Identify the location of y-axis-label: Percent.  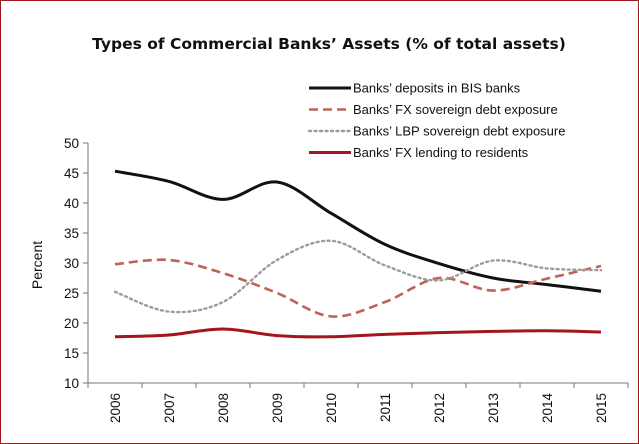
(37, 265).